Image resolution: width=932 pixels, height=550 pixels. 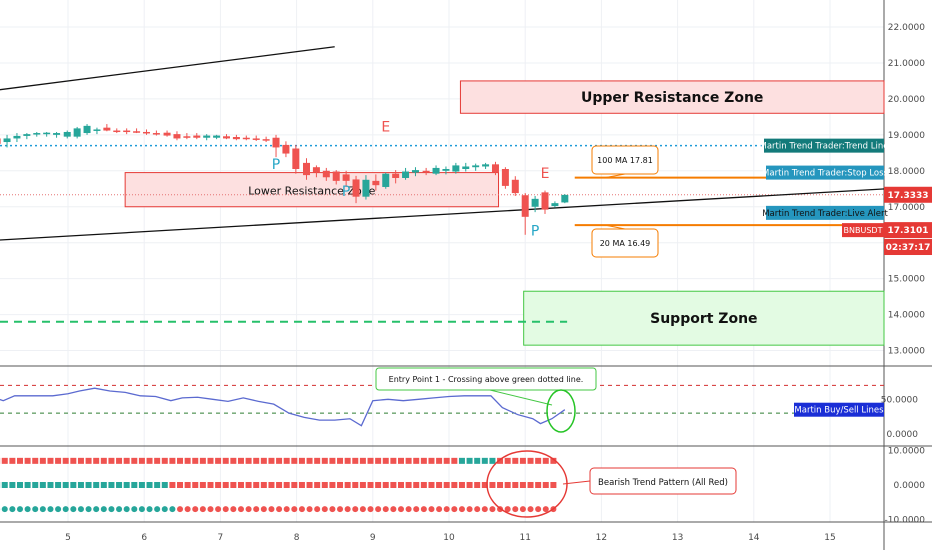 I want to click on live-alert-tag: Martin Trend Trader:Live Alert, so click(x=825, y=214).